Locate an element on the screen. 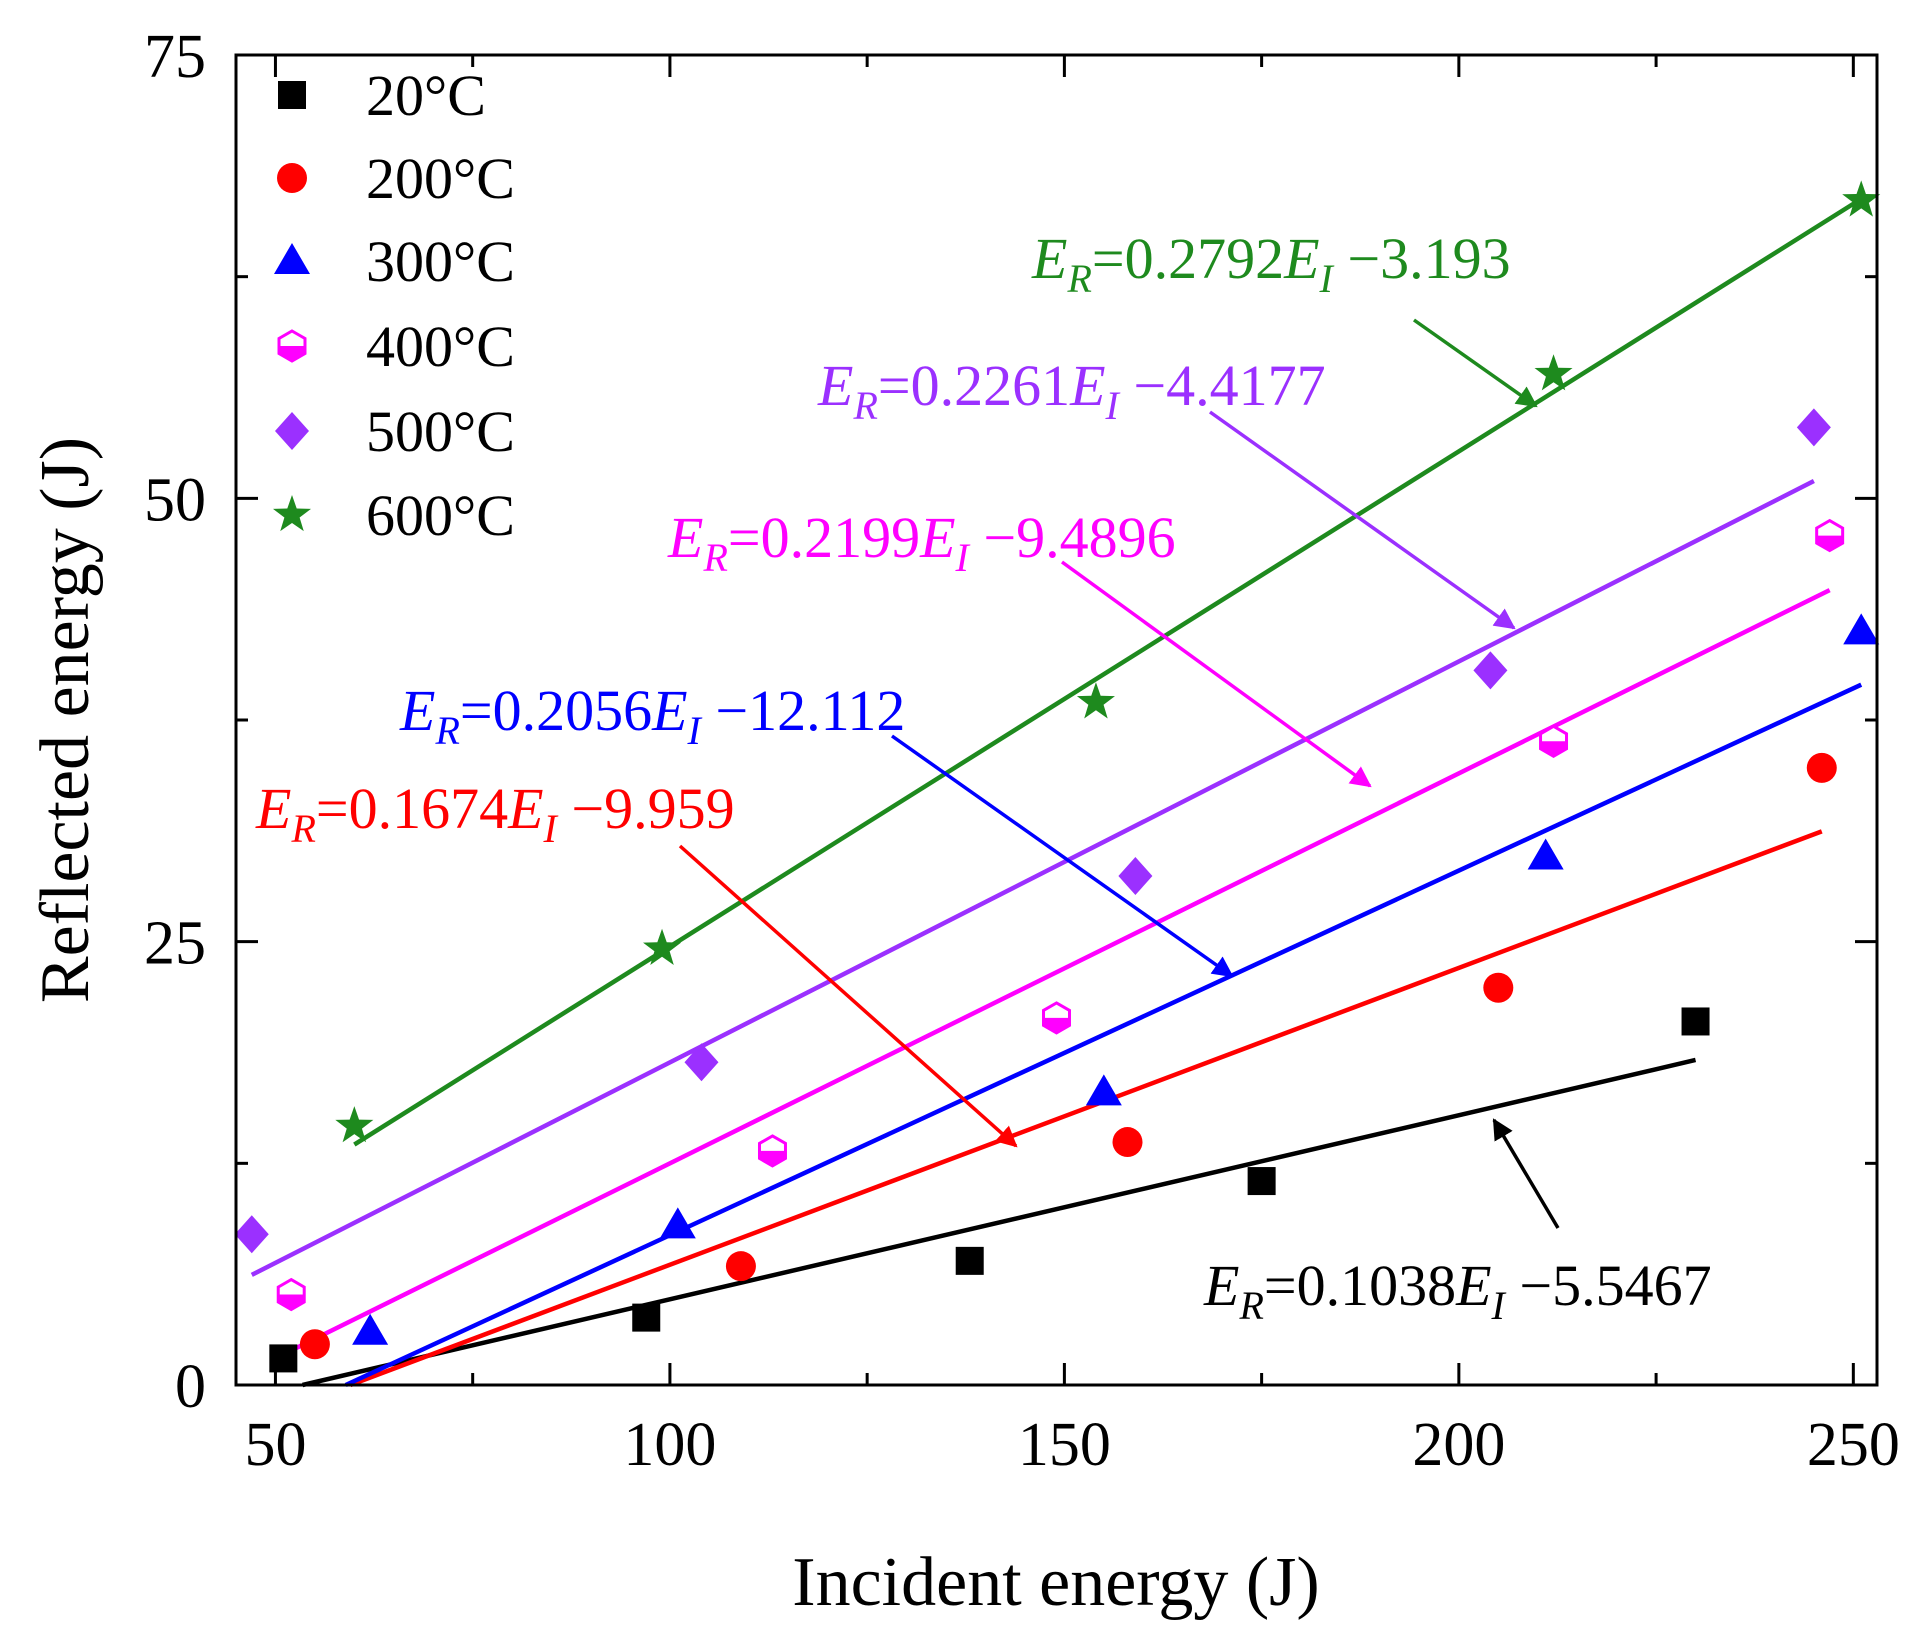 The height and width of the screenshot is (1646, 1922). eq-intercept: −9.4896 is located at coordinates (1072, 537).